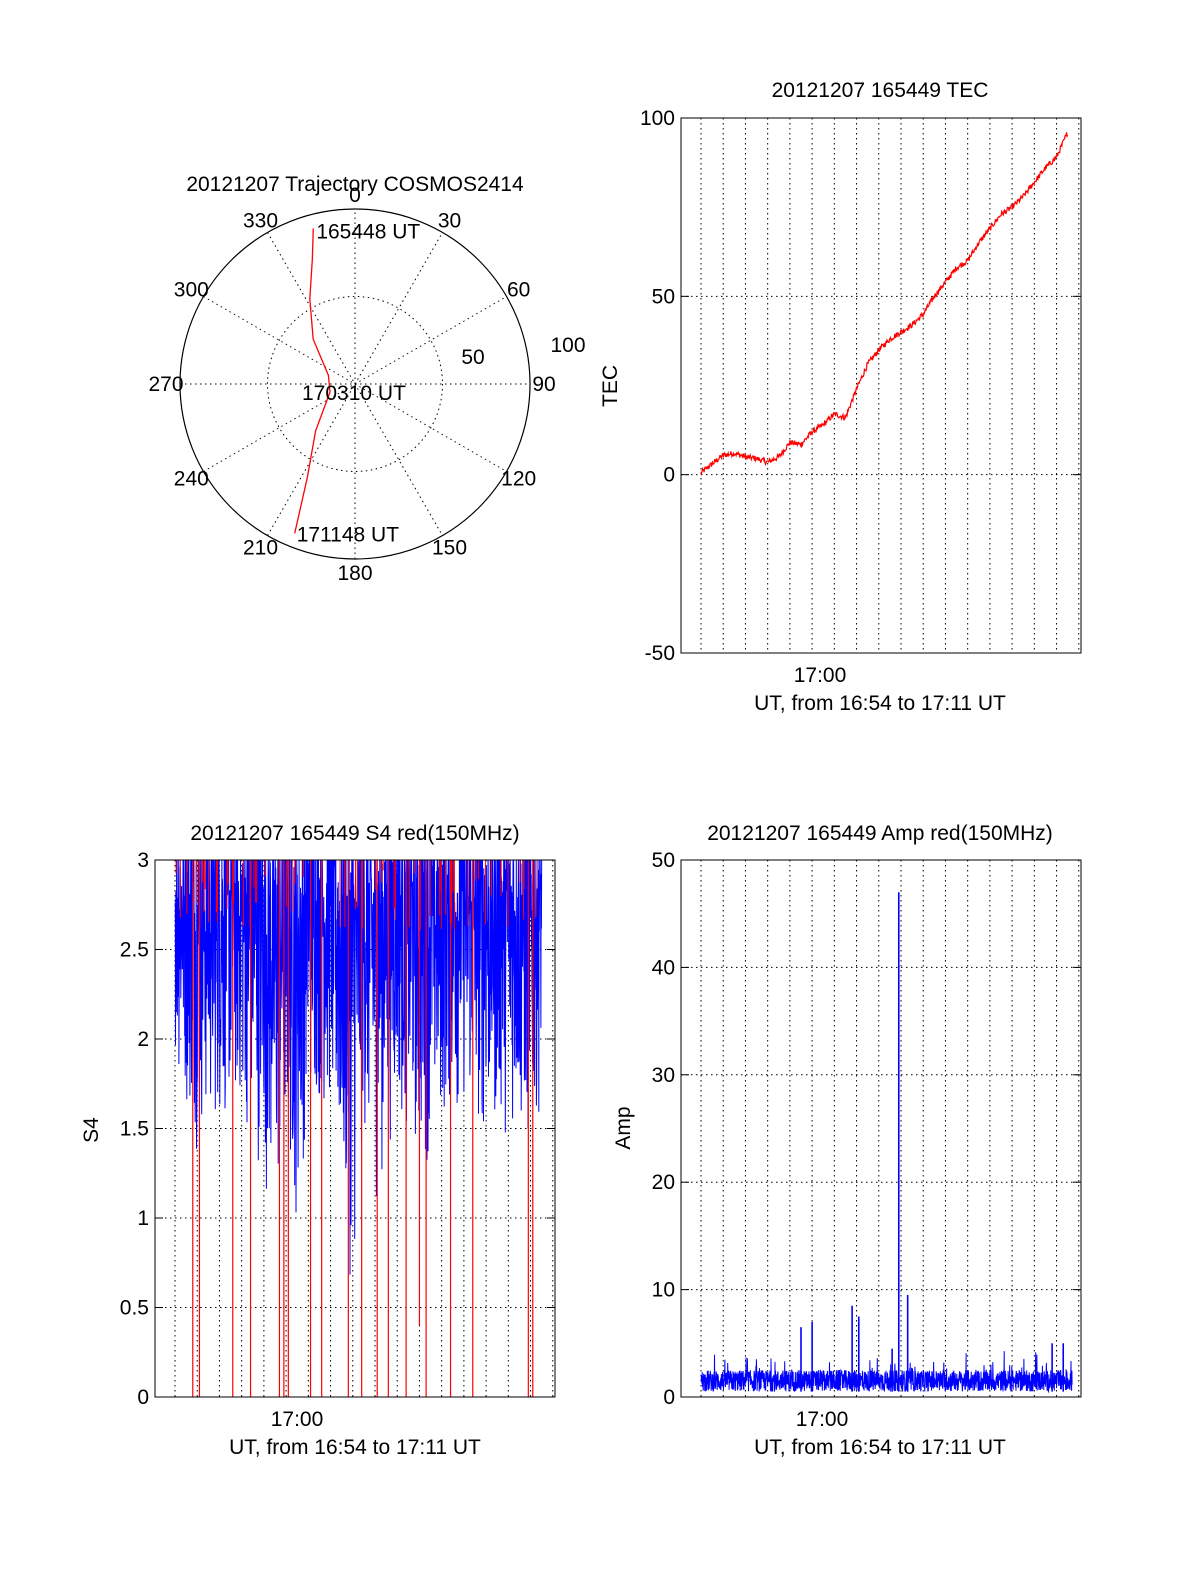 This screenshot has height=1575, width=1200. I want to click on polar-azimuth-label: 210, so click(260, 548).